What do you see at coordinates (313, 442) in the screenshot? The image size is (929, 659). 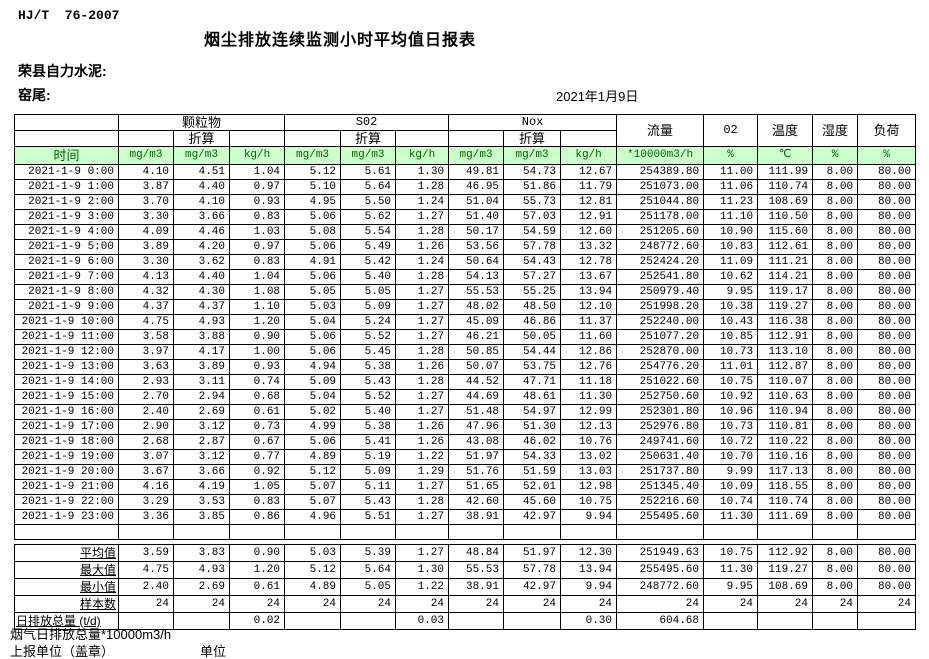 I see `value-cell: 5.06` at bounding box center [313, 442].